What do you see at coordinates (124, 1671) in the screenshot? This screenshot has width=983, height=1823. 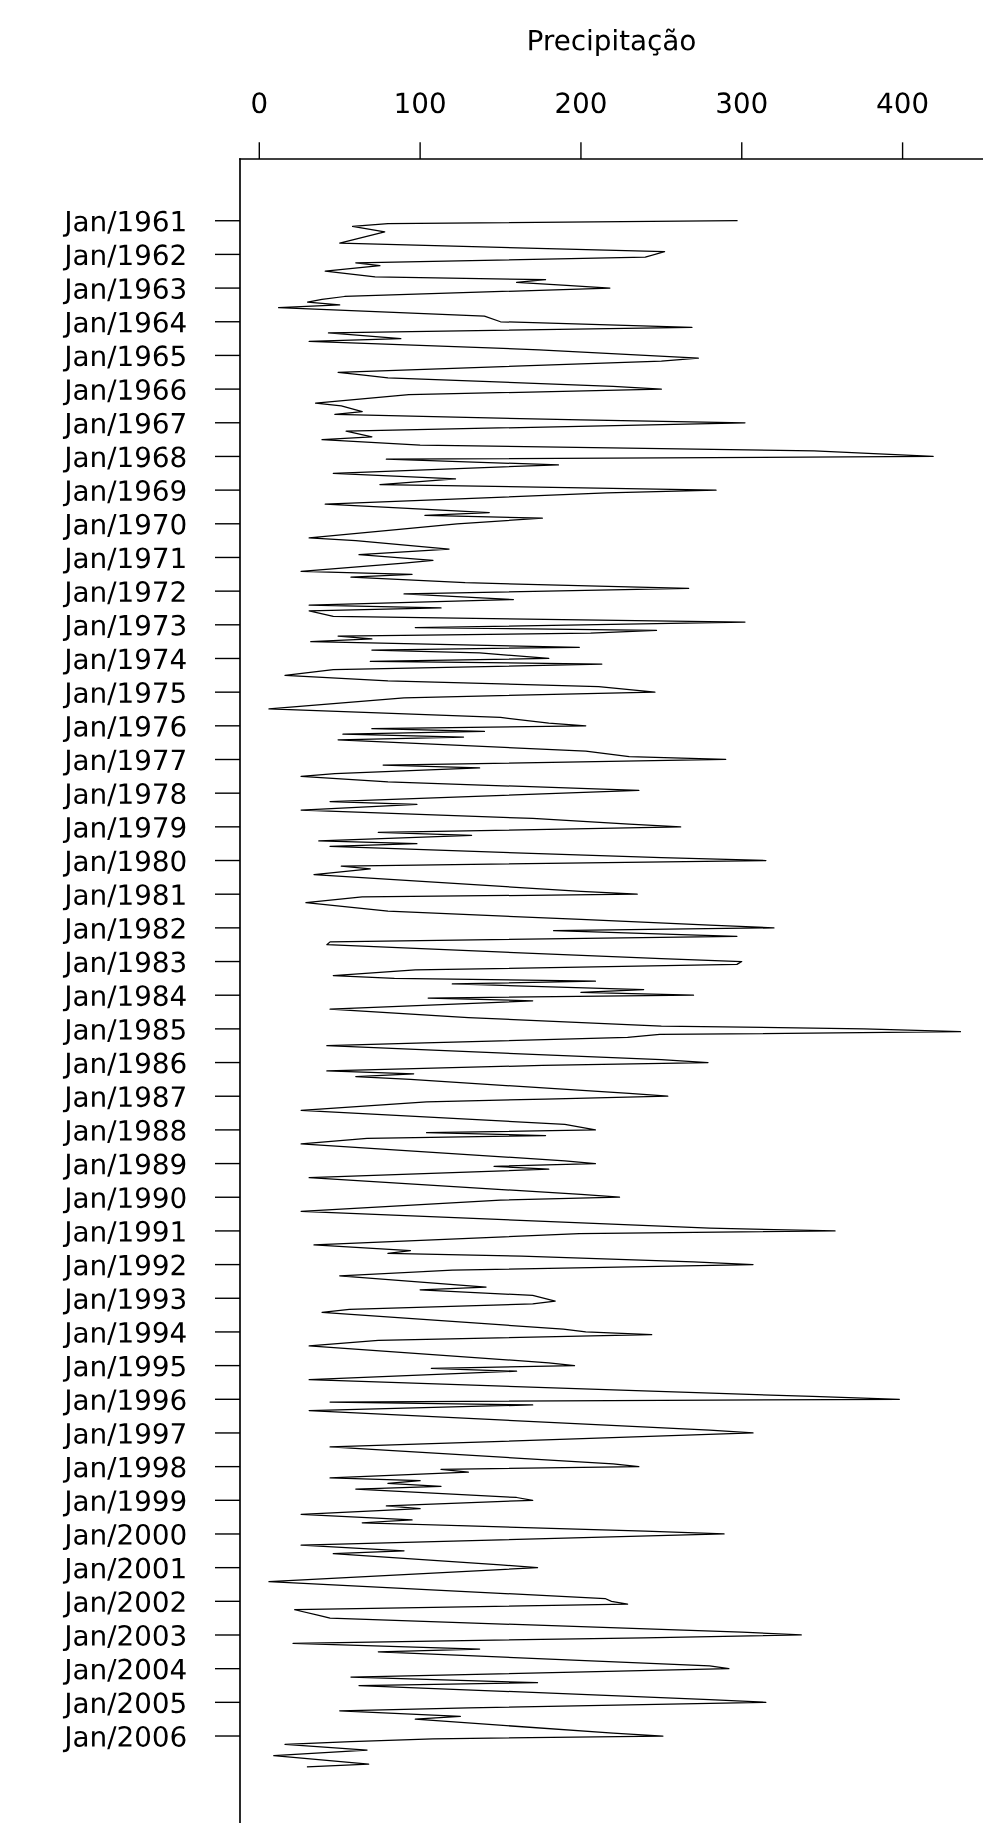 I see `y-tick-label: Jan/2004` at bounding box center [124, 1671].